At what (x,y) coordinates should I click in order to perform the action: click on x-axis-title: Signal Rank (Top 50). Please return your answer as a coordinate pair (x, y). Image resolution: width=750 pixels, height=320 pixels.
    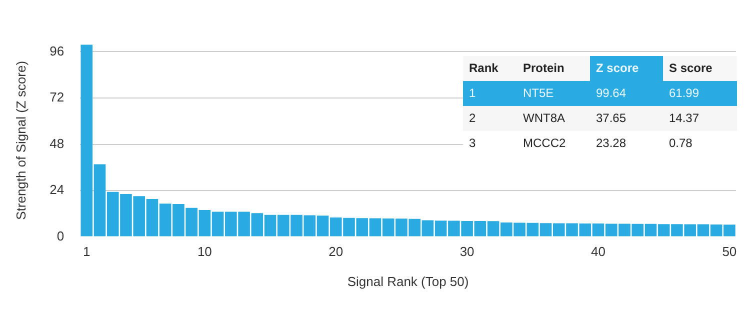
    Looking at the image, I should click on (408, 281).